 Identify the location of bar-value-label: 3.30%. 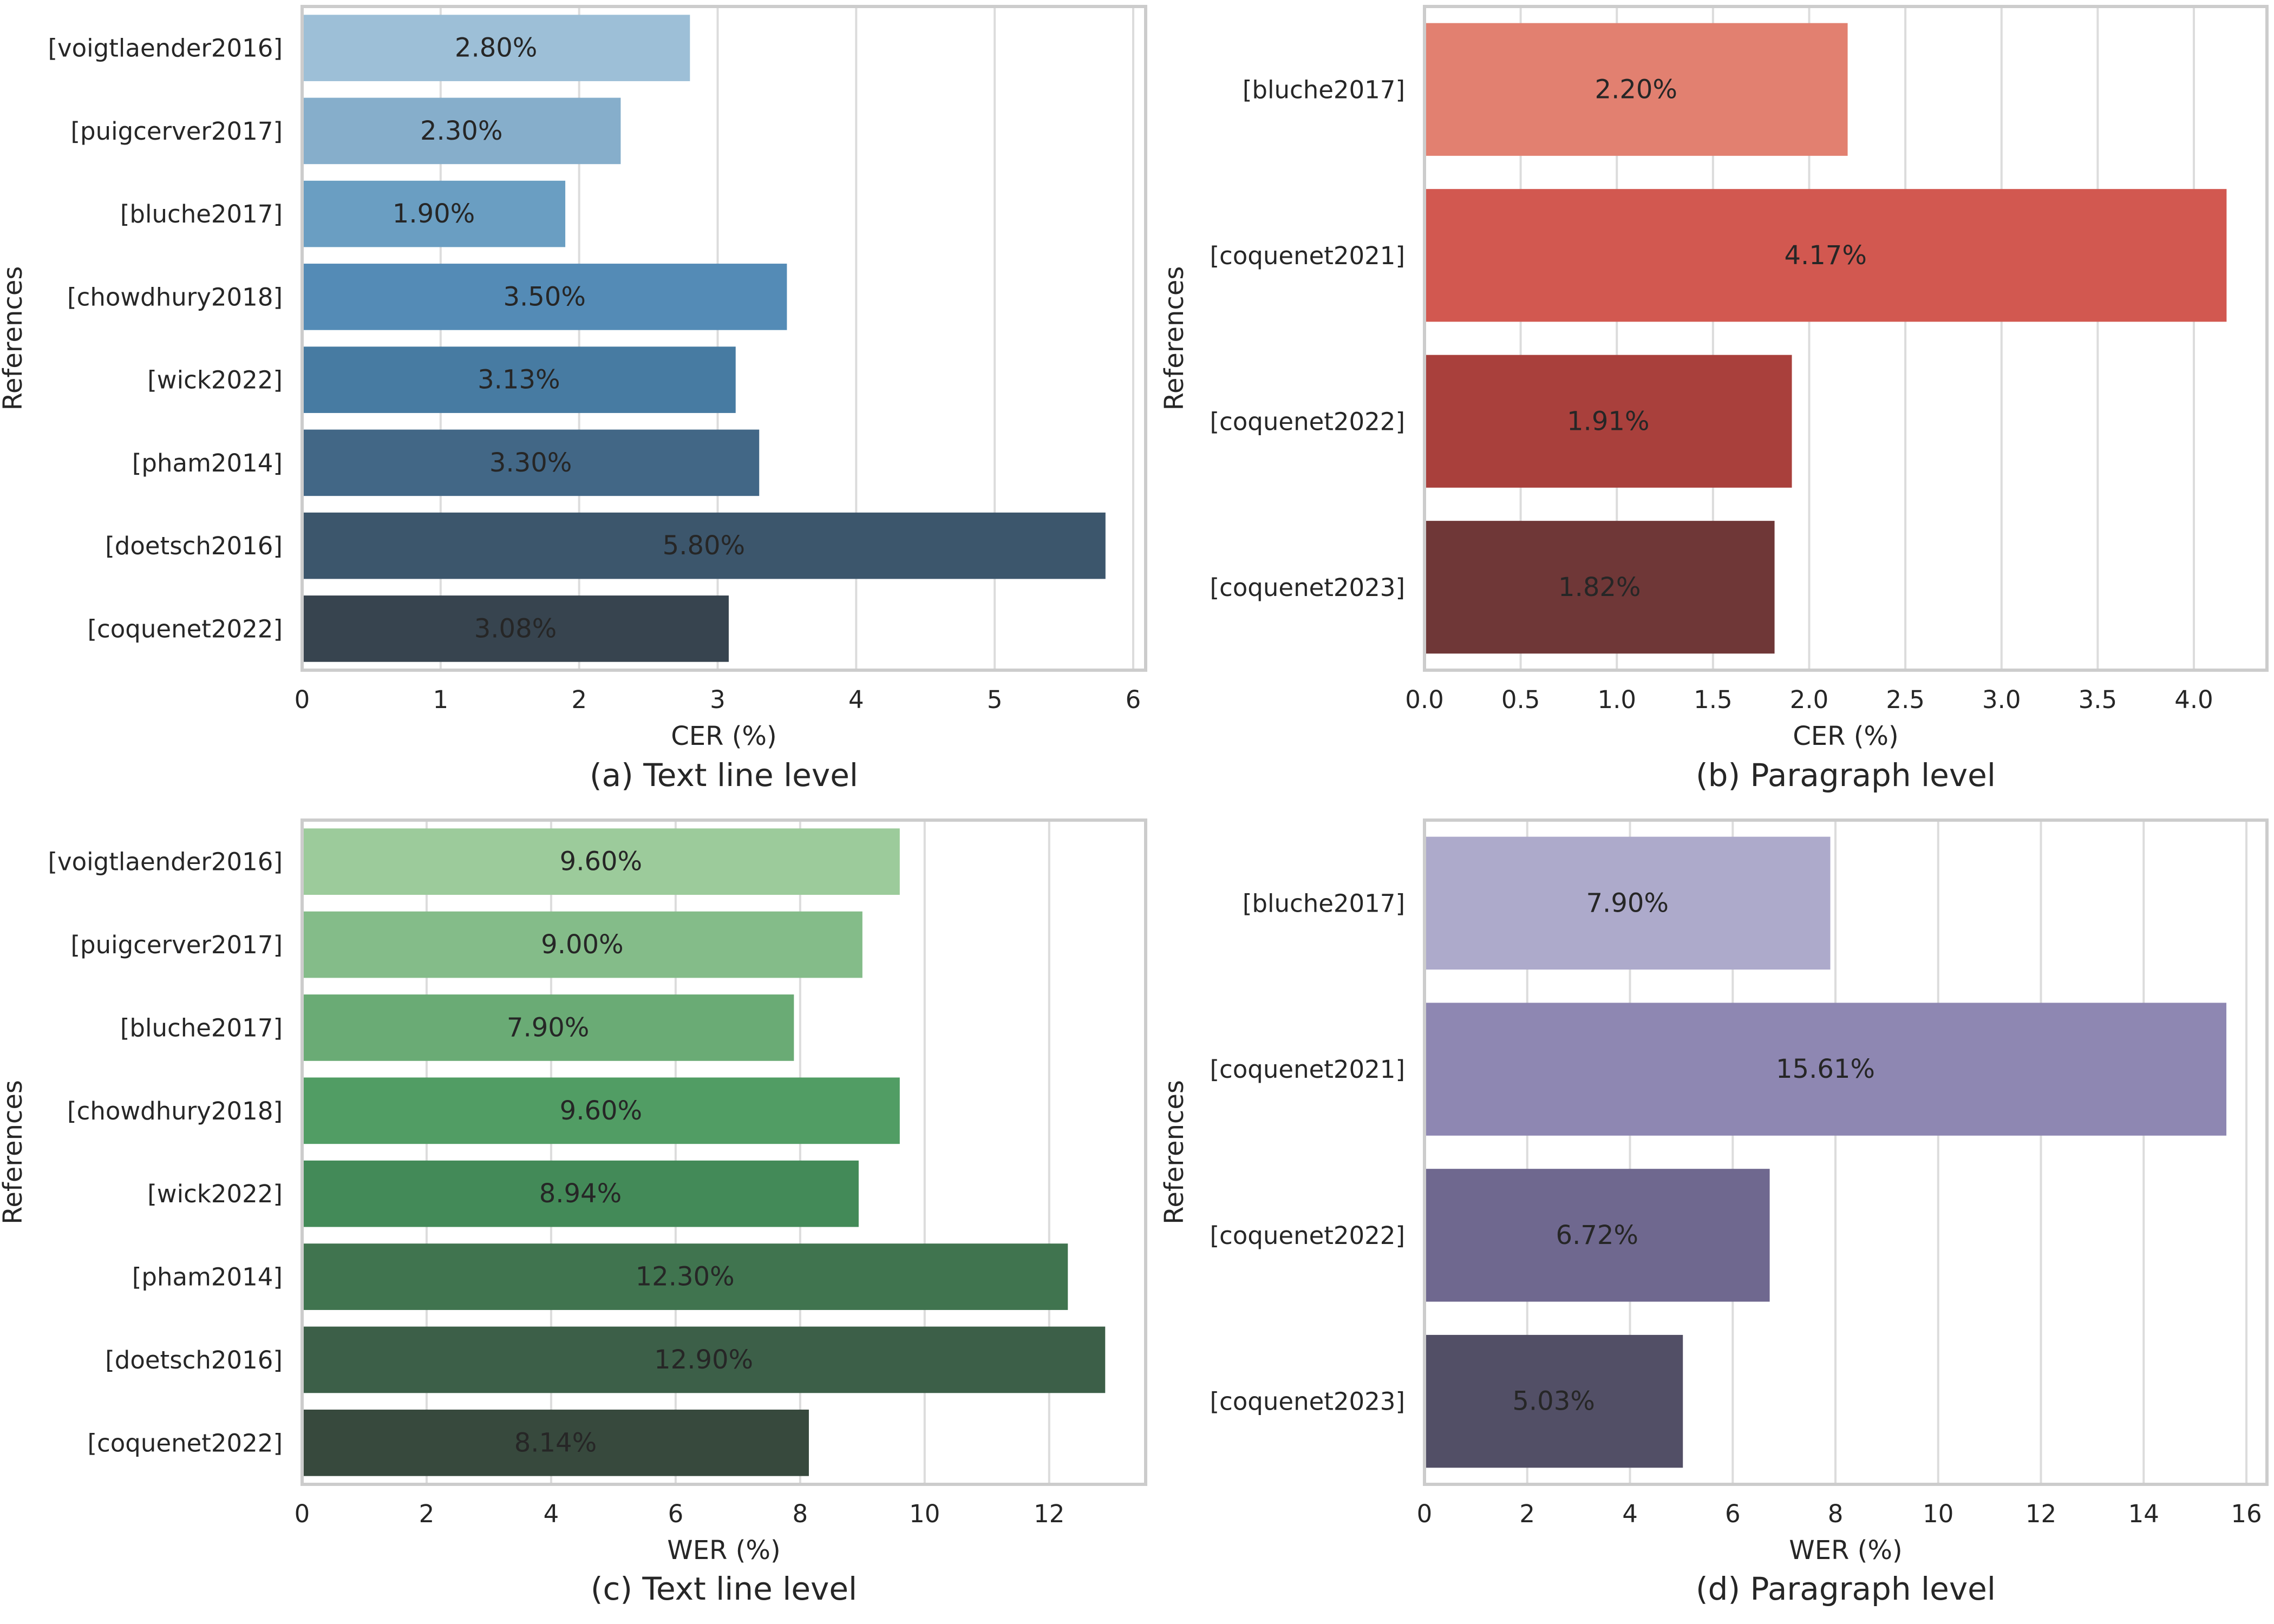
(531, 463).